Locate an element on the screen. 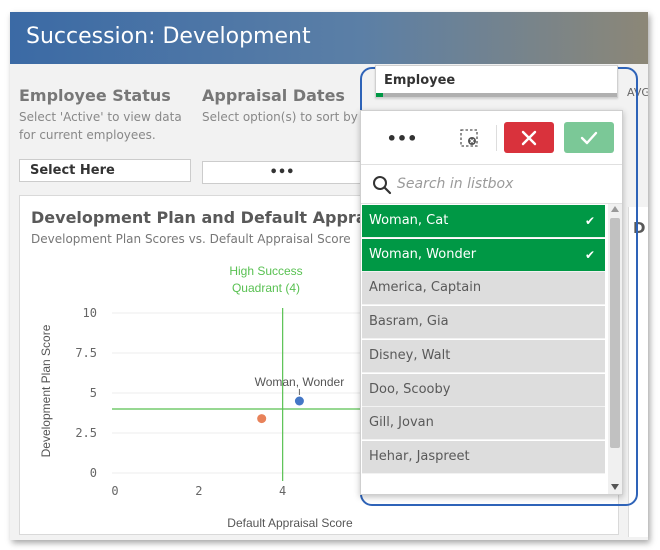 The width and height of the screenshot is (660, 550). y-tick-label: 5 is located at coordinates (93, 393).